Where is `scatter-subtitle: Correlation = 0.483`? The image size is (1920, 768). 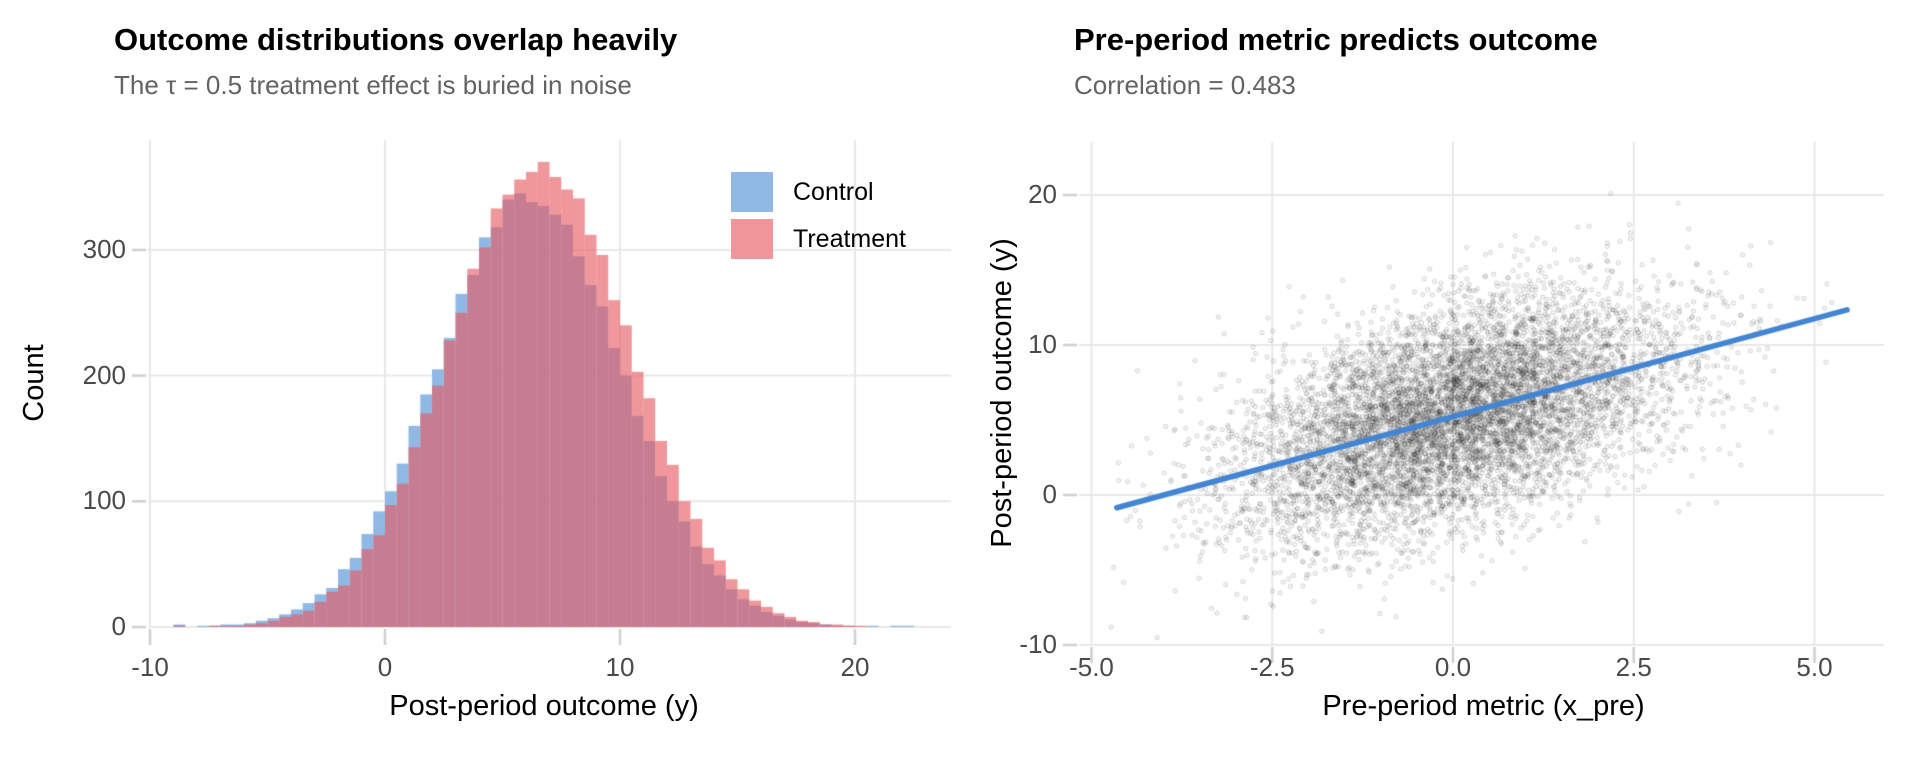
scatter-subtitle: Correlation = 0.483 is located at coordinates (1185, 85).